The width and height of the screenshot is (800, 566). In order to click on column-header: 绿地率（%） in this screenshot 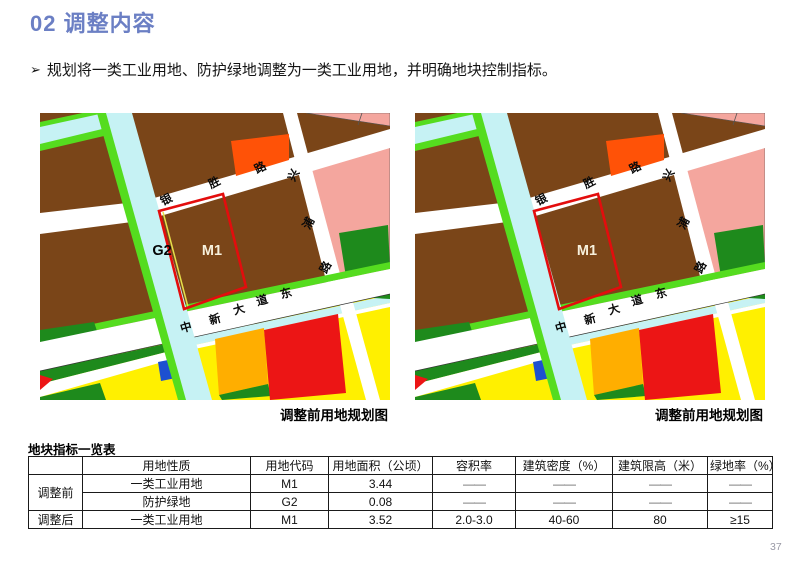, I will do `click(740, 465)`.